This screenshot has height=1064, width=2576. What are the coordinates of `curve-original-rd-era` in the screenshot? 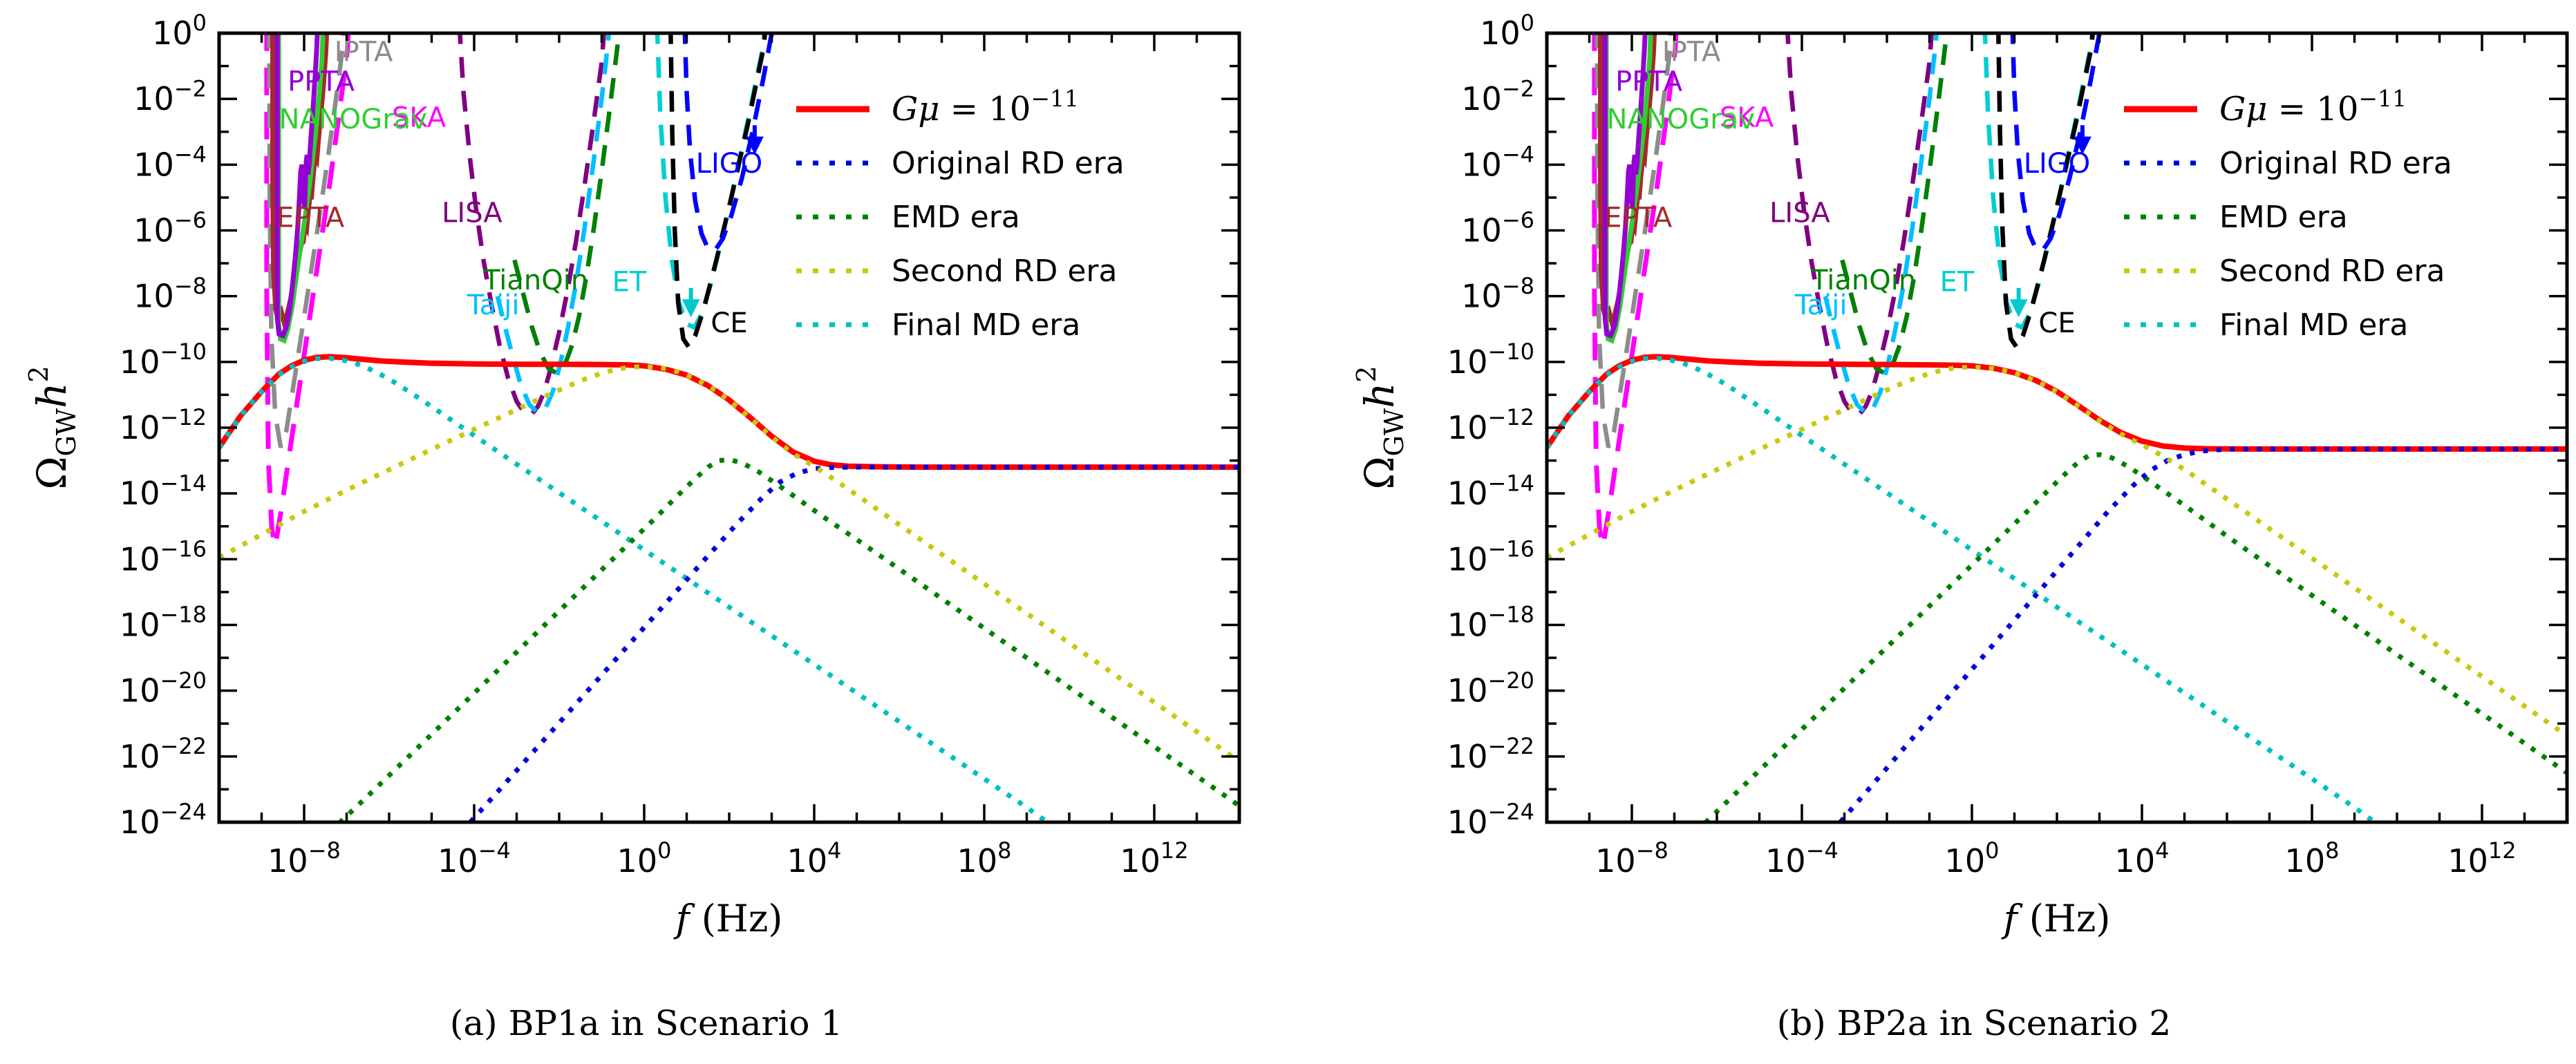 It's located at (853, 643).